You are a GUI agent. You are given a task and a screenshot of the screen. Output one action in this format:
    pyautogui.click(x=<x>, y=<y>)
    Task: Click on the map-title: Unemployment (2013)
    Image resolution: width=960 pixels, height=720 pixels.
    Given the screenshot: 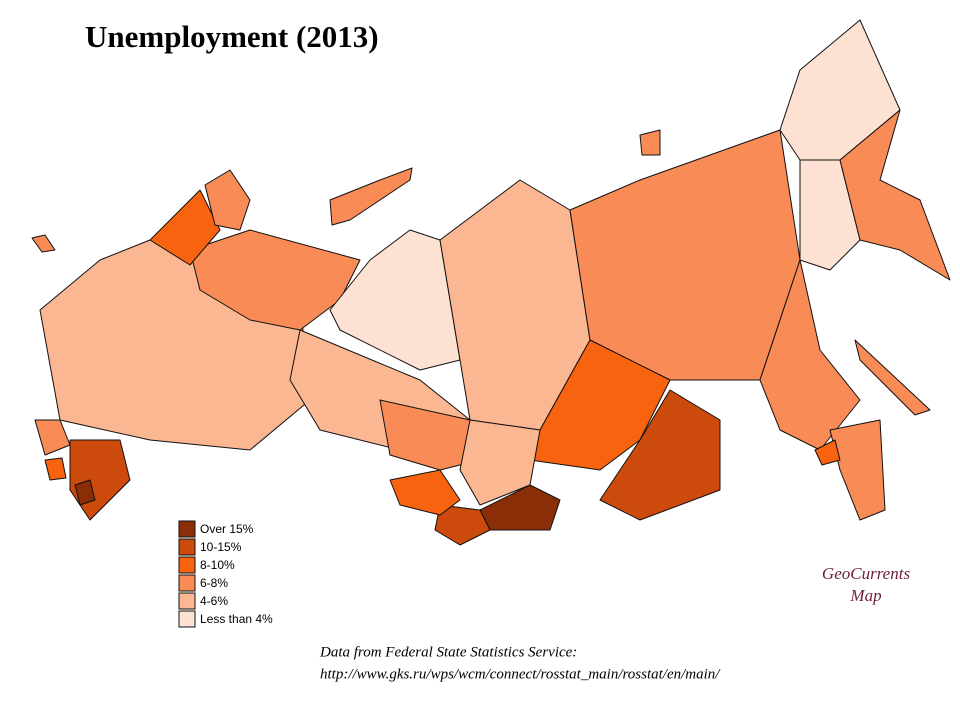 What is the action you would take?
    pyautogui.click(x=232, y=36)
    